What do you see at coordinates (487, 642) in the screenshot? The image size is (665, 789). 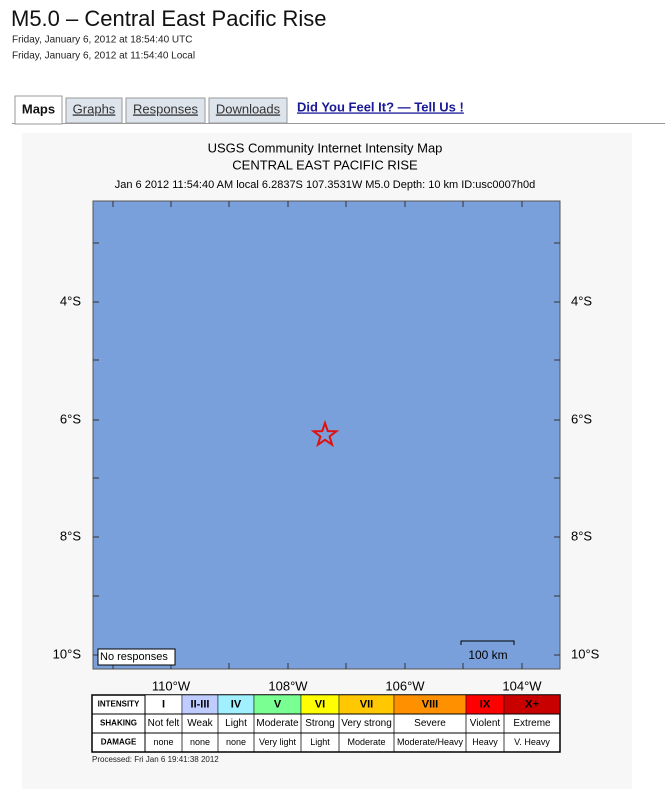 I see `scale-bar` at bounding box center [487, 642].